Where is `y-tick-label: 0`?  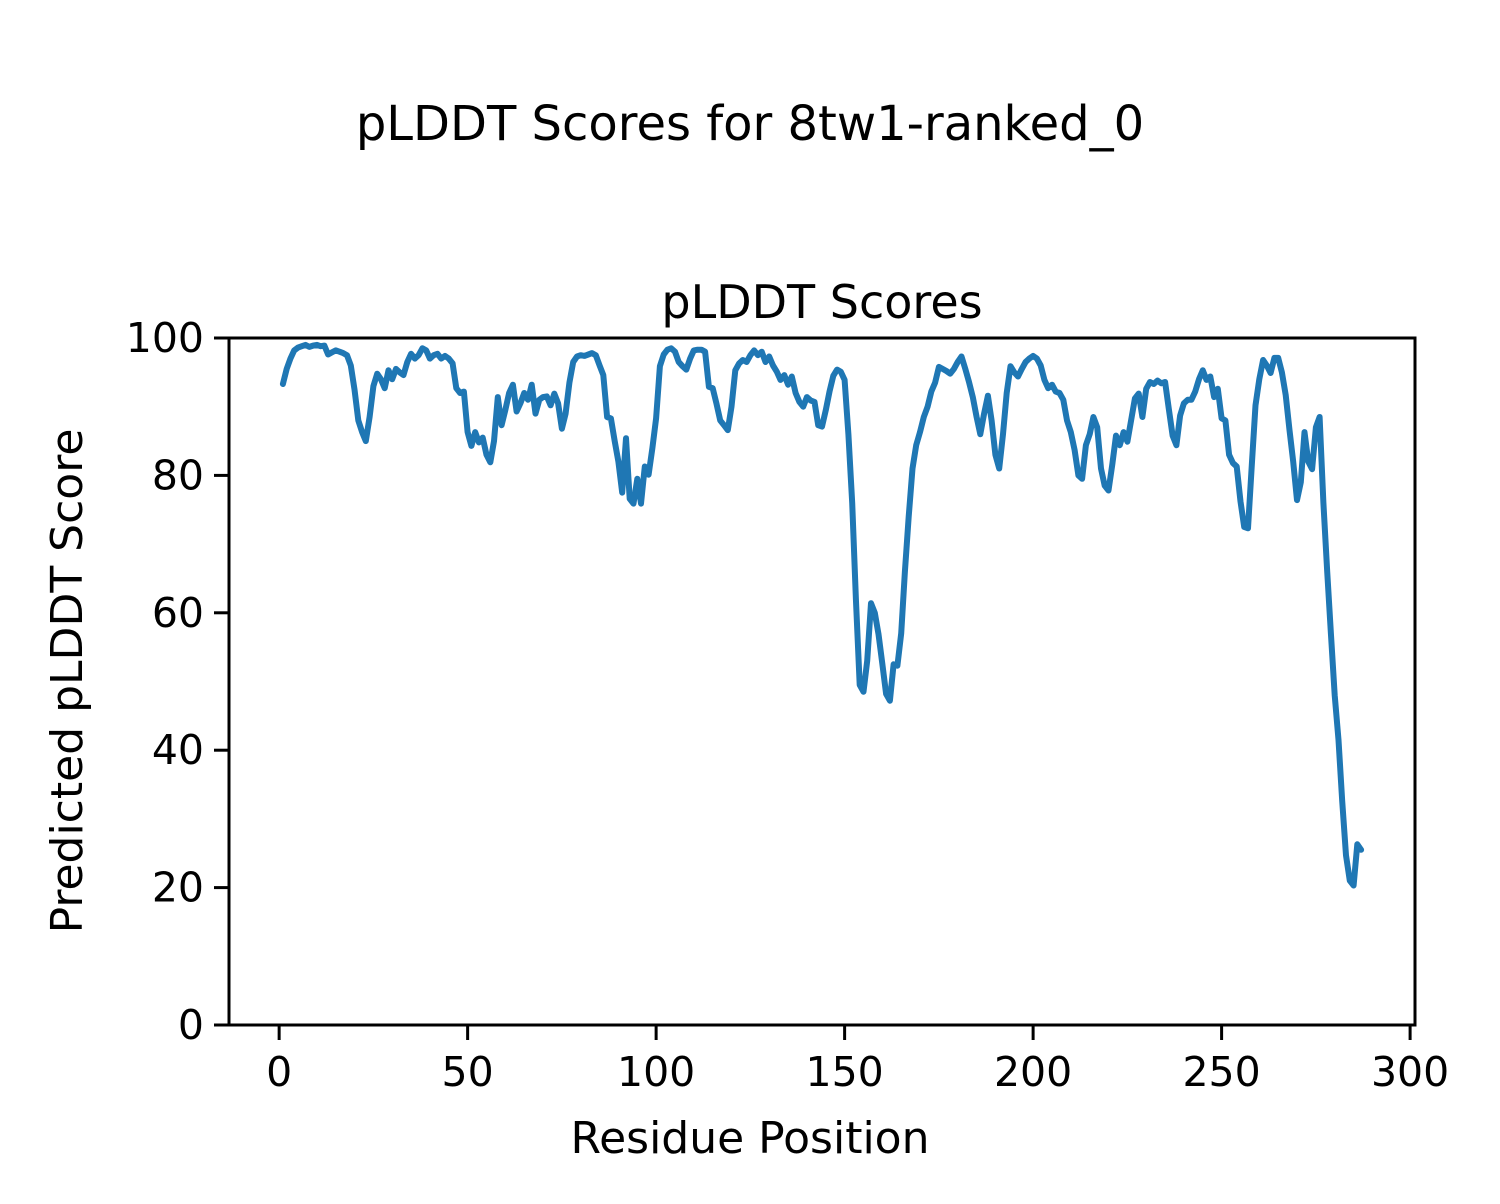
y-tick-label: 0 is located at coordinates (191, 1025).